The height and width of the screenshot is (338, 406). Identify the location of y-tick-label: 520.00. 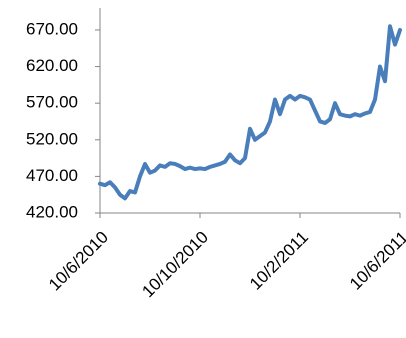
(52, 138).